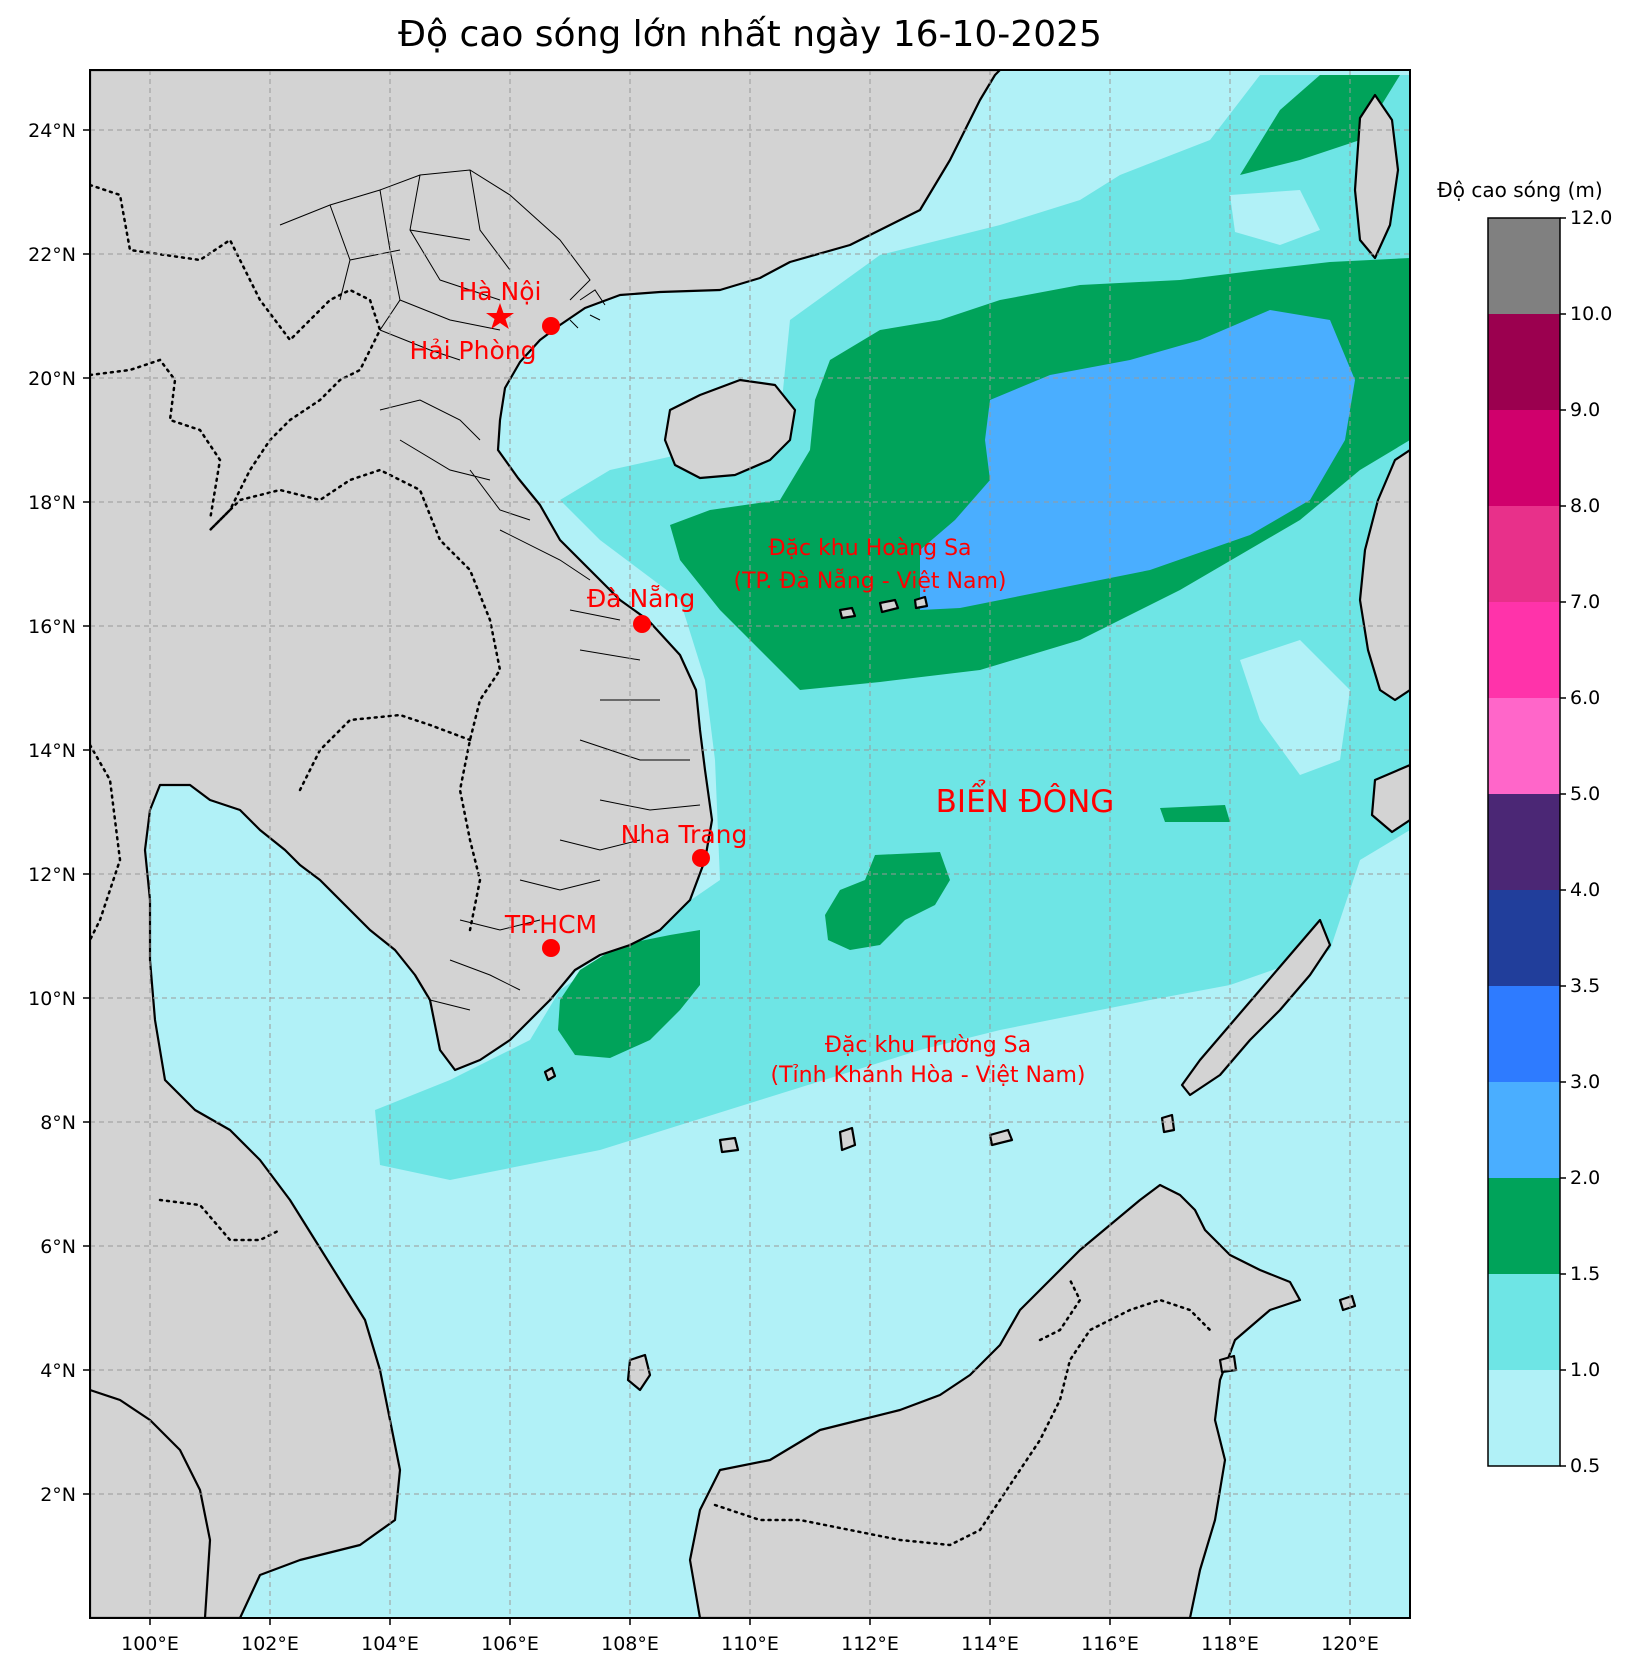 This screenshot has height=1667, width=1631. I want to click on land-mindoro, so click(1390, 798).